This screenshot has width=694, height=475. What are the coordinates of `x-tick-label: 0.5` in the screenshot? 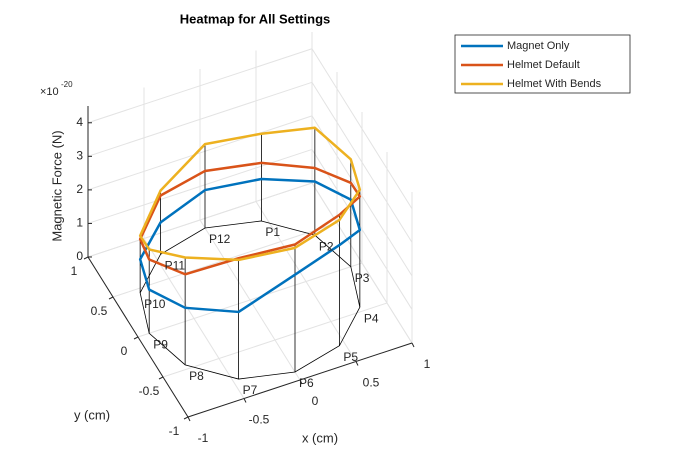 It's located at (371, 383).